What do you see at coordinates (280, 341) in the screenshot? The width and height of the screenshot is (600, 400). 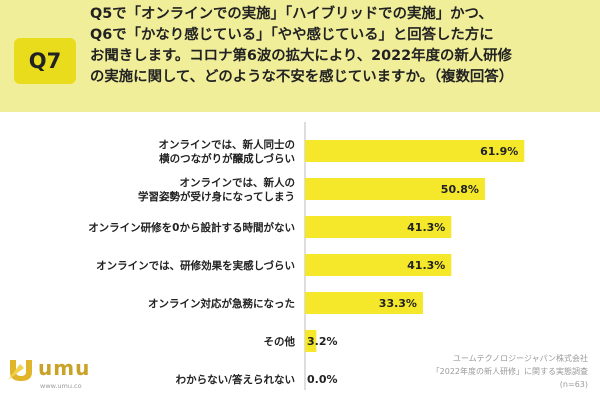 I see `category-label: その他` at bounding box center [280, 341].